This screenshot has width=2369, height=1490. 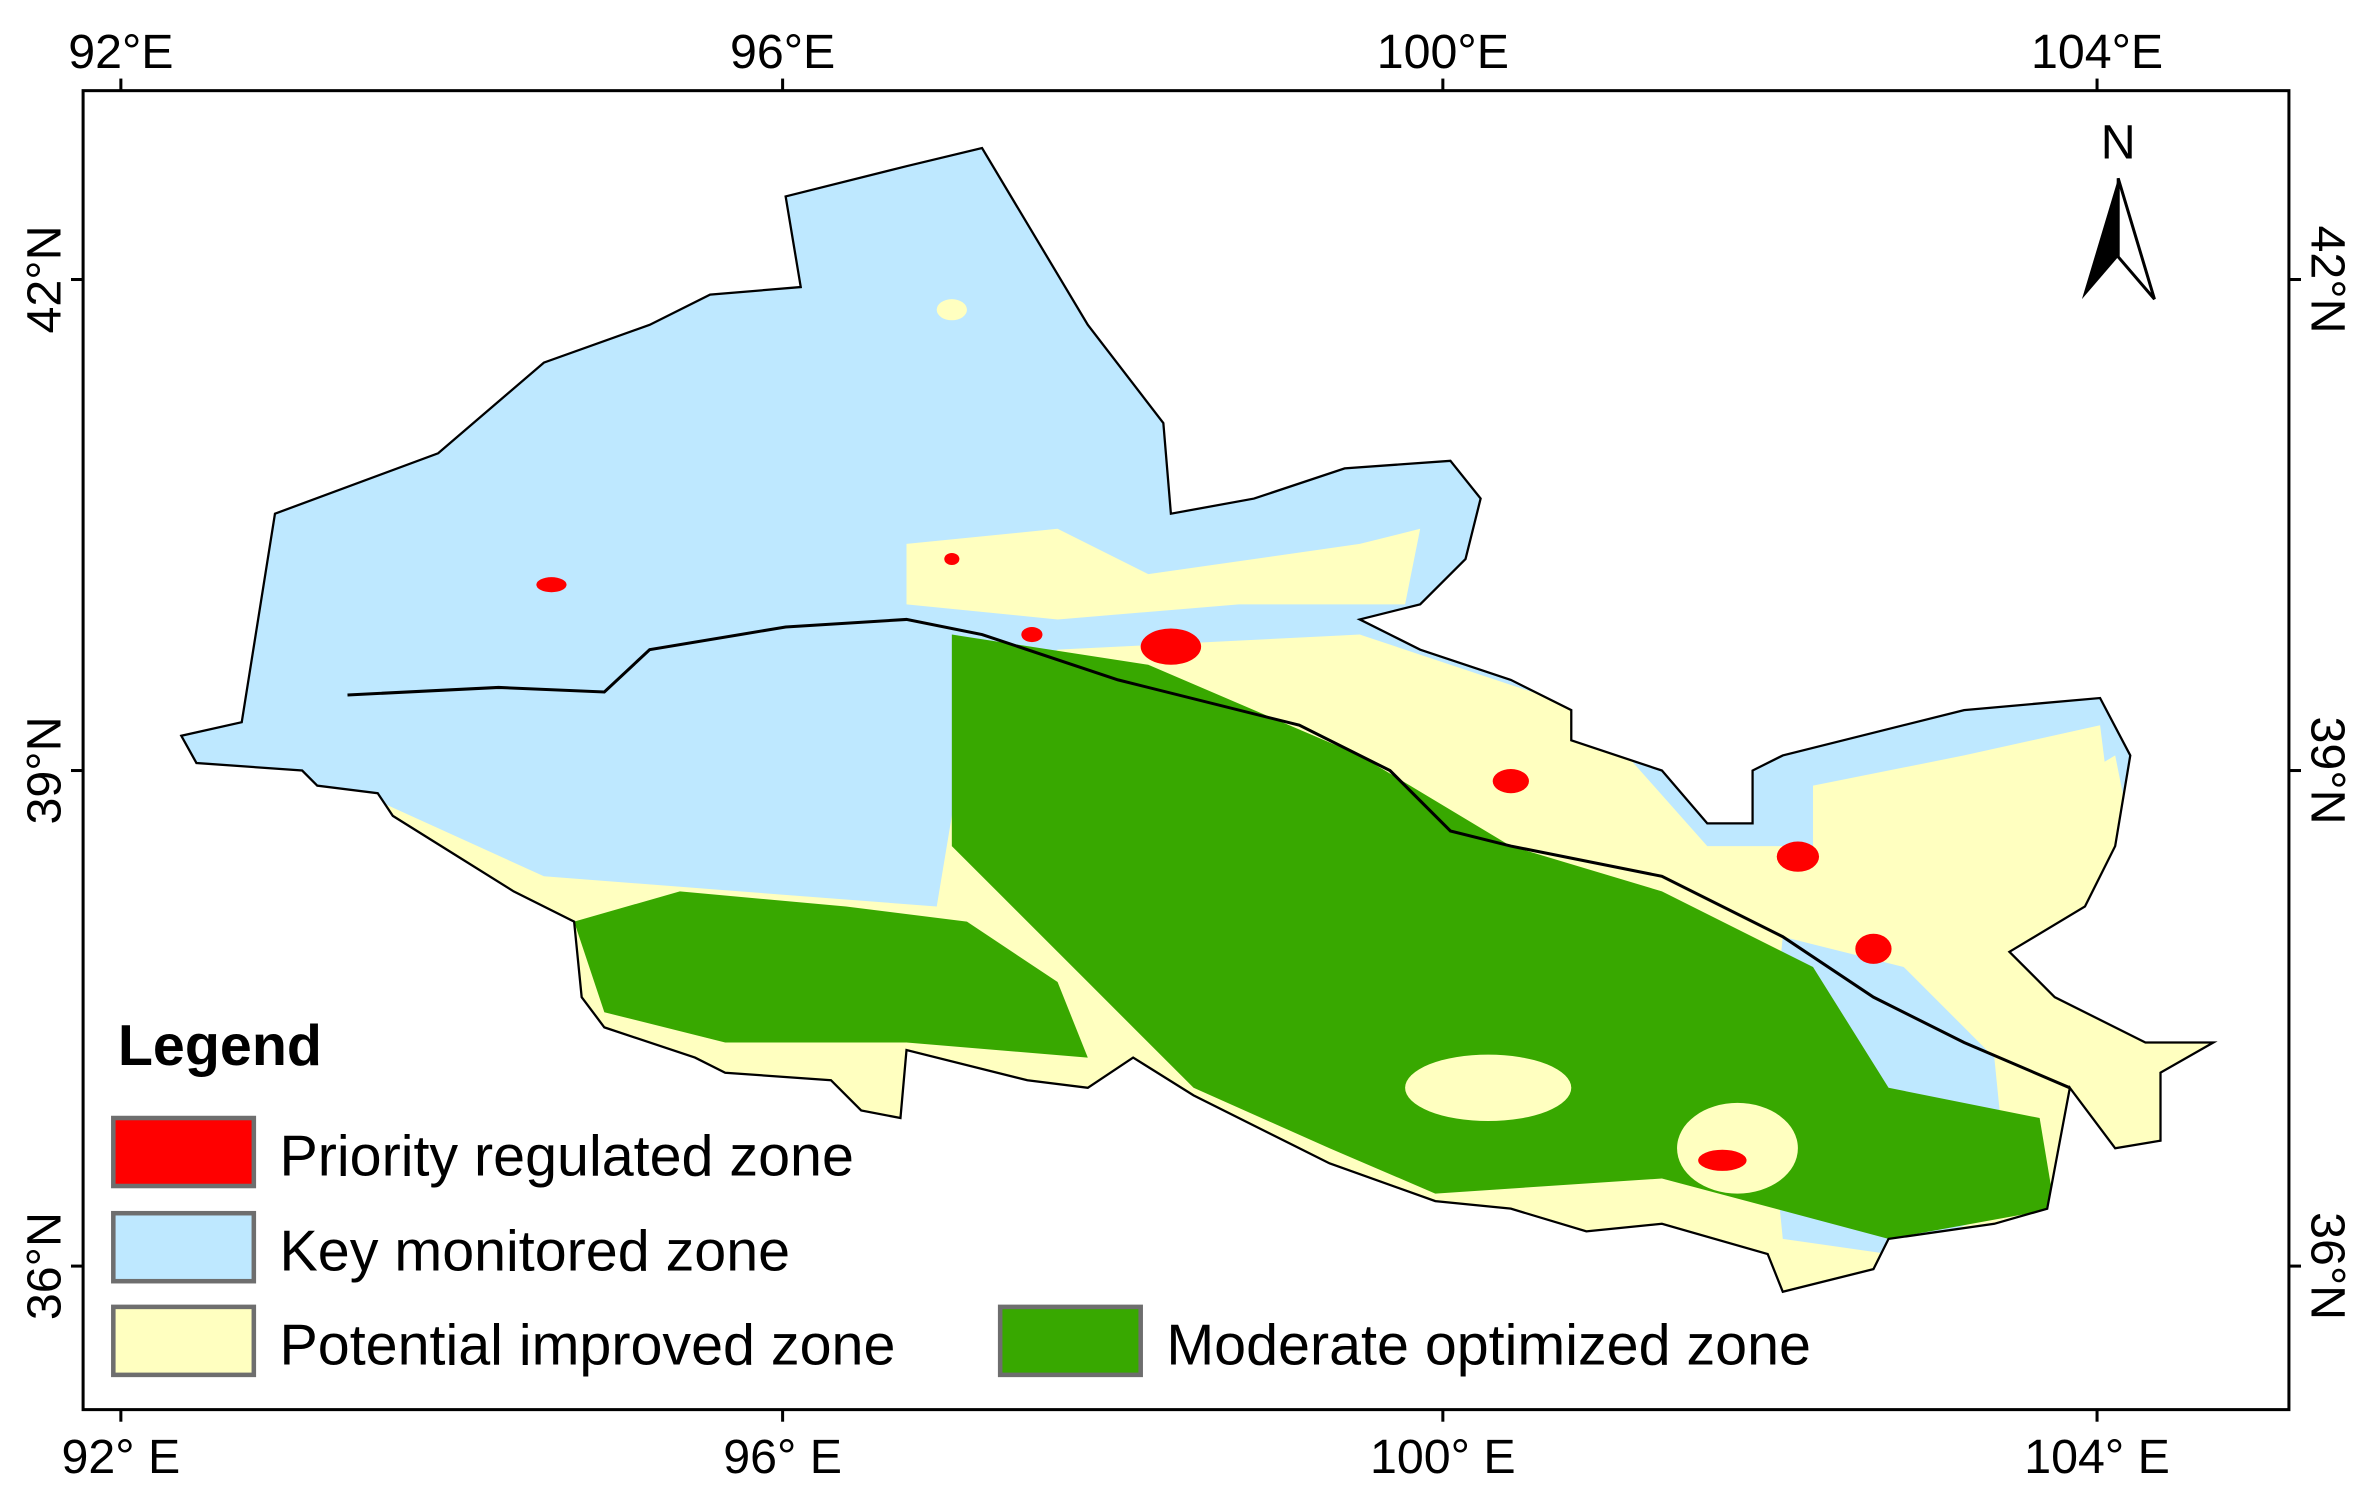 What do you see at coordinates (588, 1345) in the screenshot?
I see `legend-label: Potential improved zone` at bounding box center [588, 1345].